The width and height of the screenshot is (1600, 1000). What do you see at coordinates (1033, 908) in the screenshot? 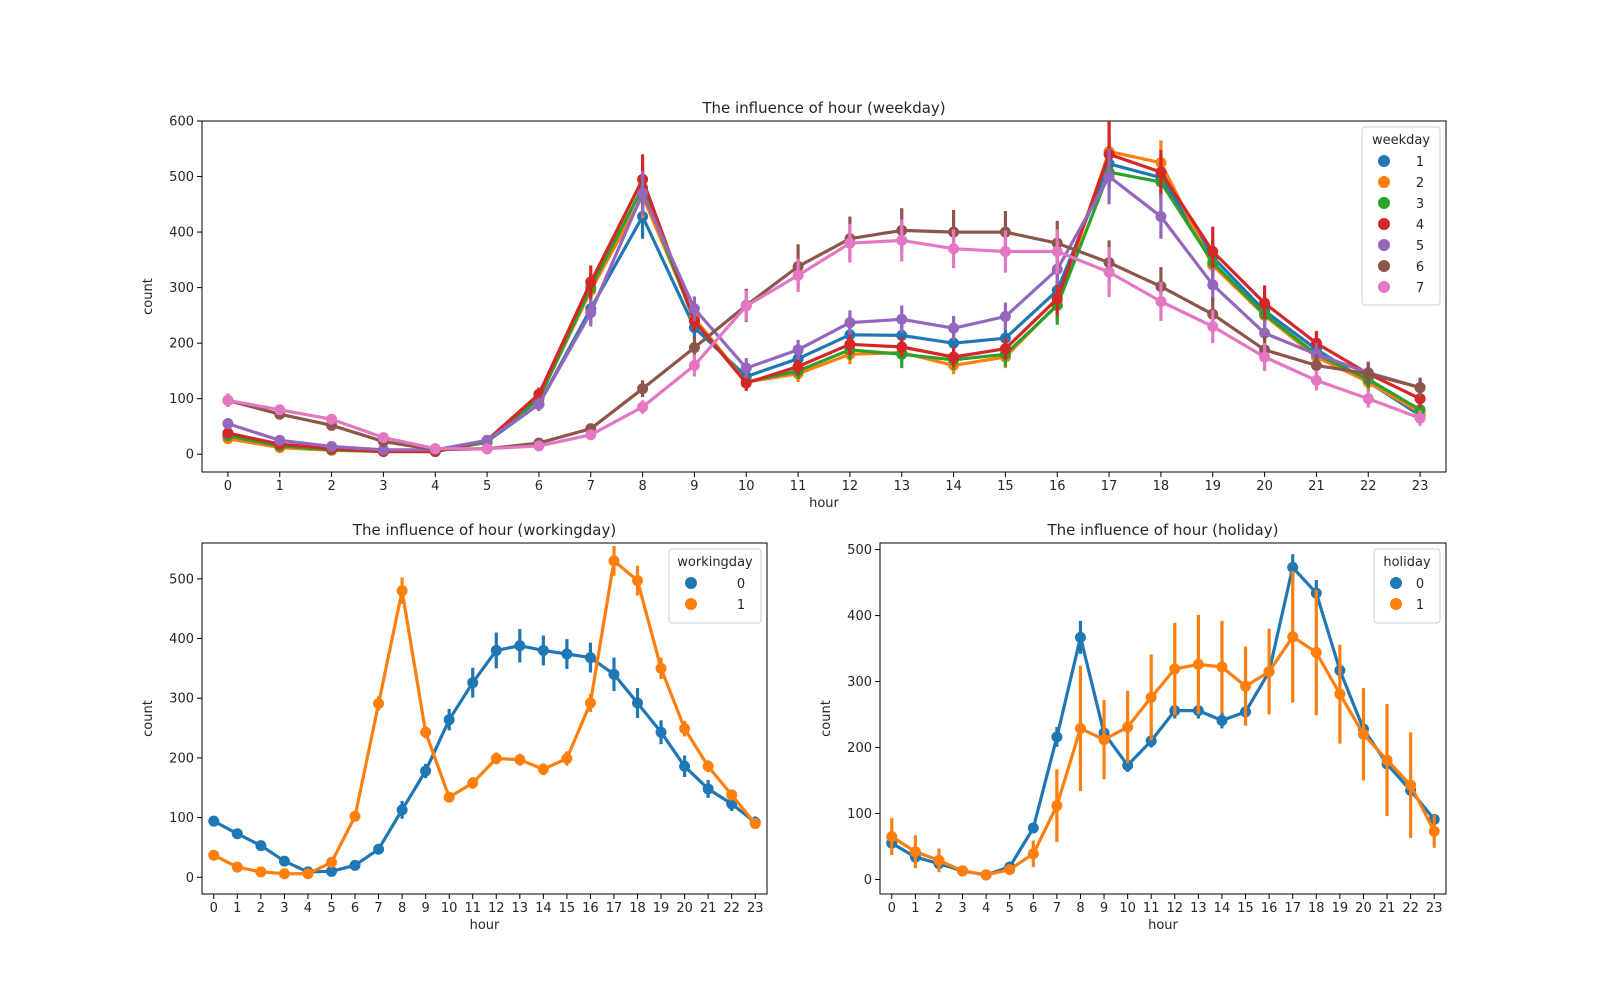
I see `x-tick-label: 6` at bounding box center [1033, 908].